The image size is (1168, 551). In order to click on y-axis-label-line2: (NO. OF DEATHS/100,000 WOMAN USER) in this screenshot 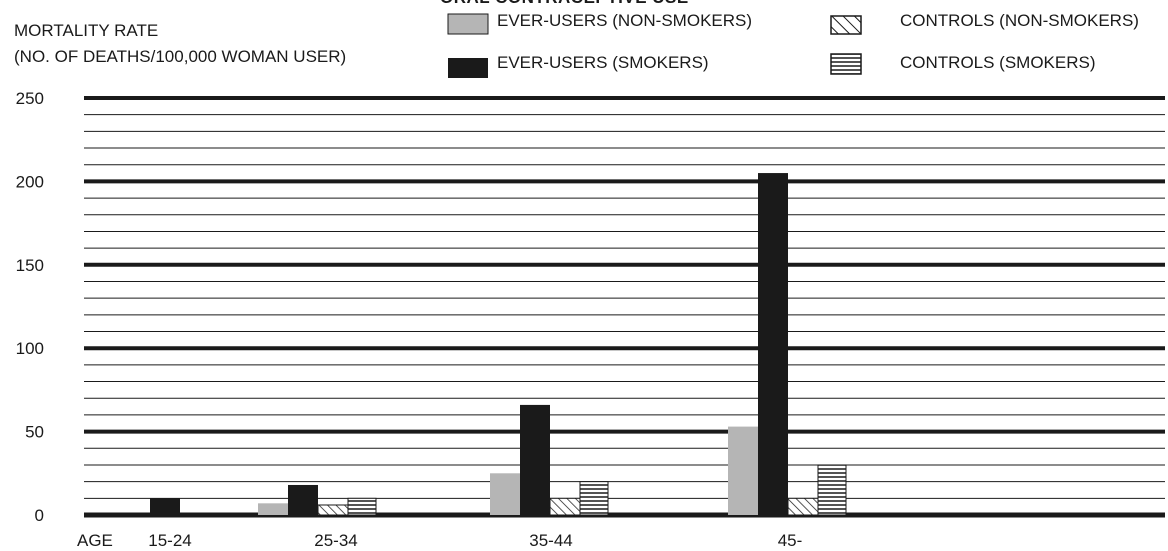, I will do `click(180, 56)`.